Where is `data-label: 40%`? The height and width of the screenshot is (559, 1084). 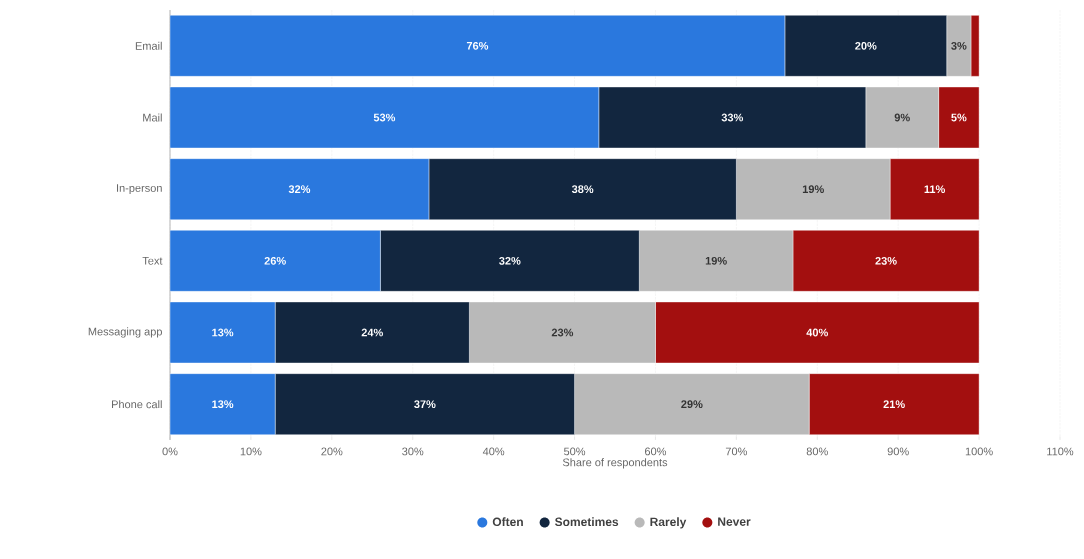 data-label: 40% is located at coordinates (817, 332).